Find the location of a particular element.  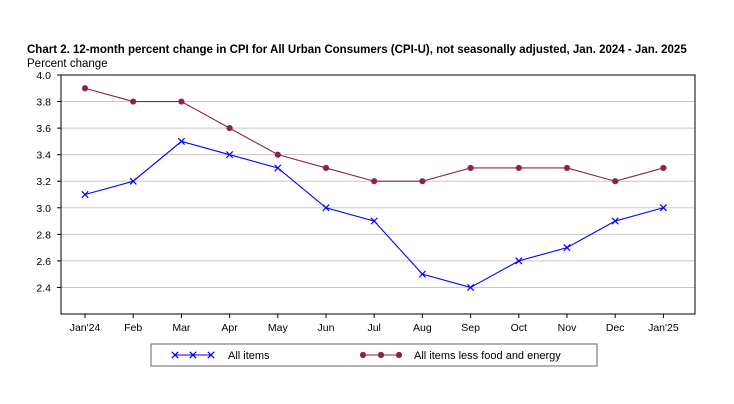

legend-item-all-items-less-food-and-energy: All items less food and energy is located at coordinates (460, 356).